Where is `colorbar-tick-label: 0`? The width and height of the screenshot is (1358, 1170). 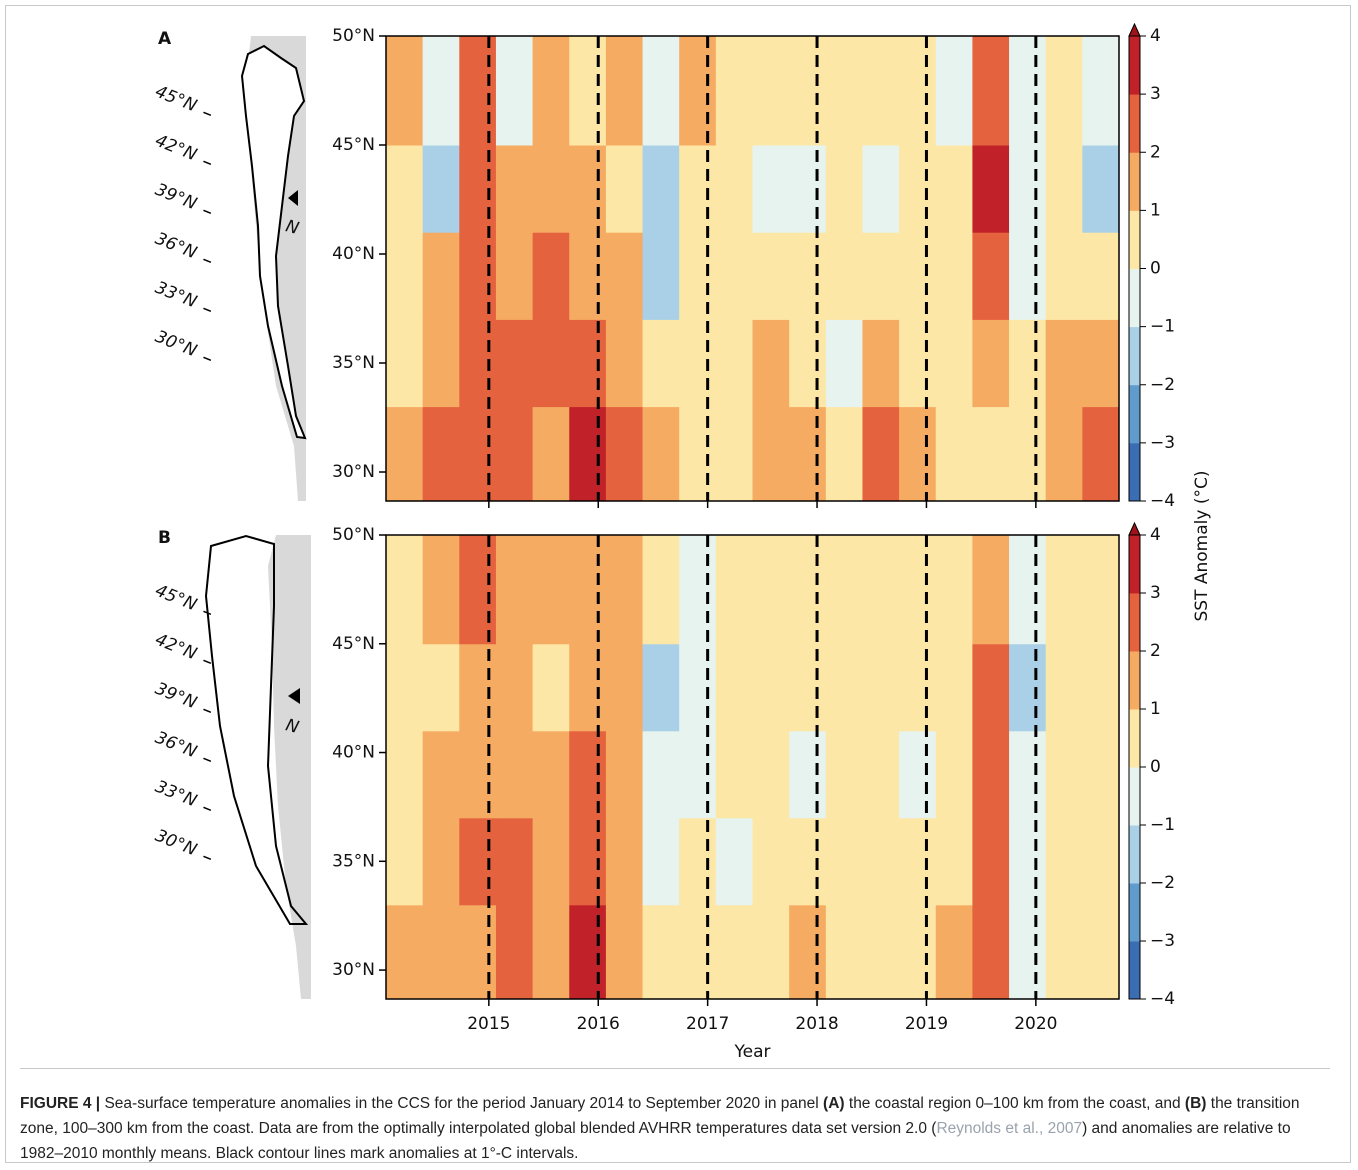 colorbar-tick-label: 0 is located at coordinates (1155, 767).